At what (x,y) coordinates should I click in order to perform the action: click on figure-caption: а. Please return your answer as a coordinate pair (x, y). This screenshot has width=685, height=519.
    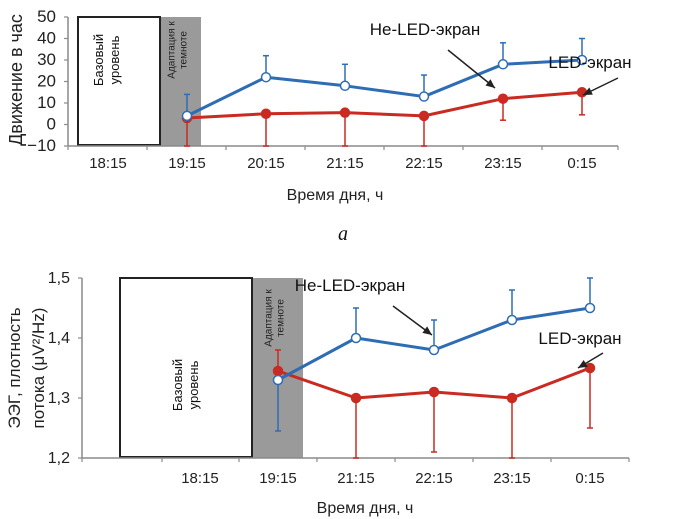
    Looking at the image, I should click on (343, 234).